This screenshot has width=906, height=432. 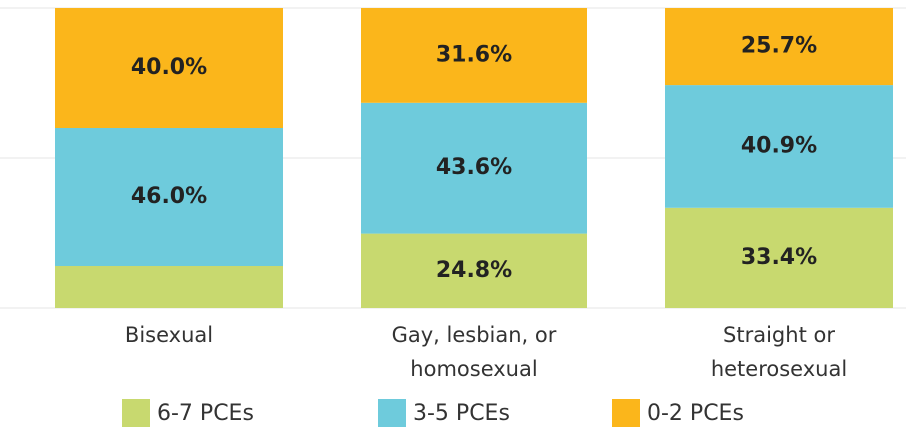 I want to click on value-label: 46.0%, so click(x=169, y=196).